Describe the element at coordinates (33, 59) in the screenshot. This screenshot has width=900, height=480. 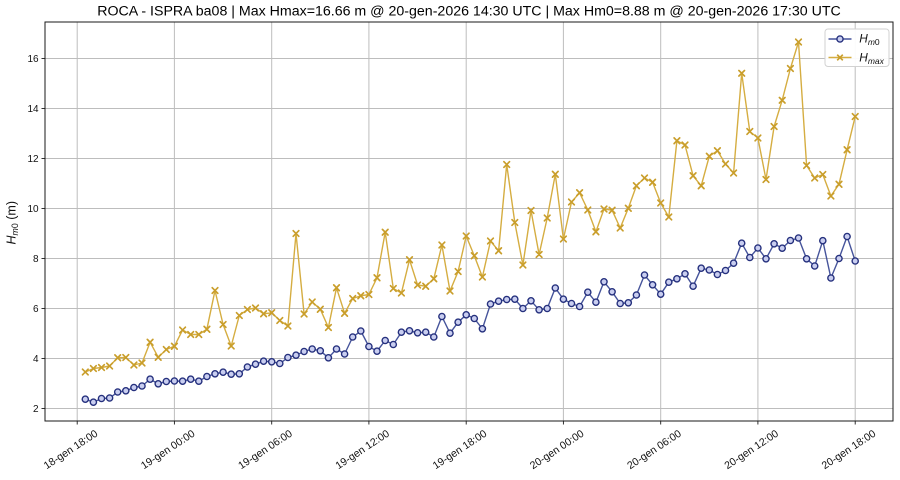
I see `svg-text: 16` at that location.